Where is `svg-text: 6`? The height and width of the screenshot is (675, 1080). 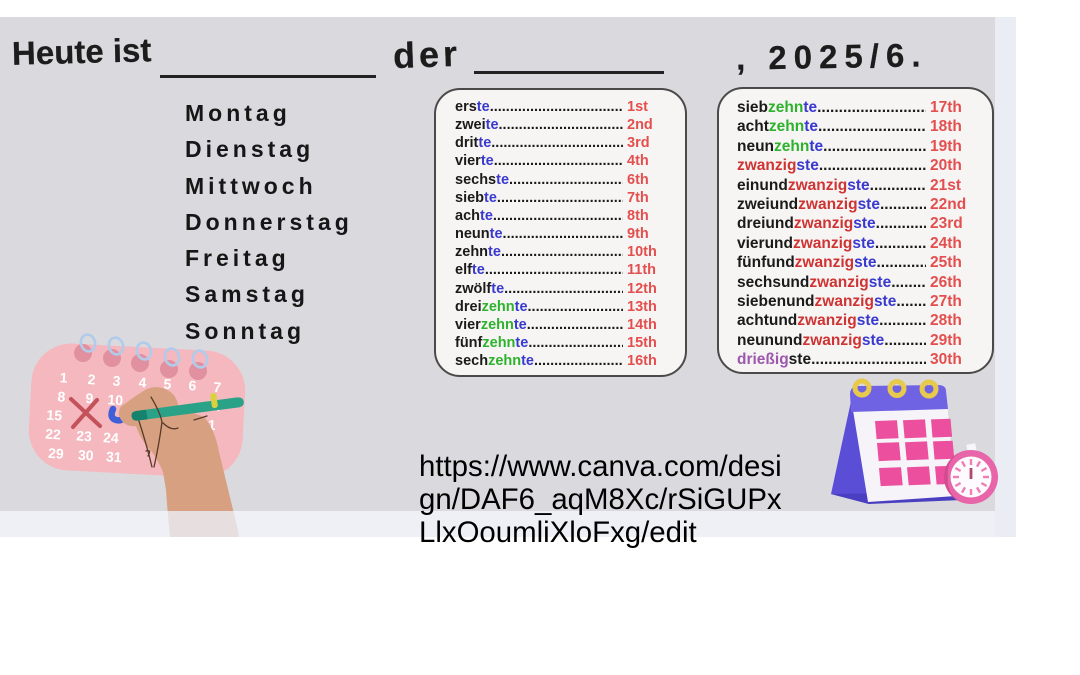 svg-text: 6 is located at coordinates (192, 385).